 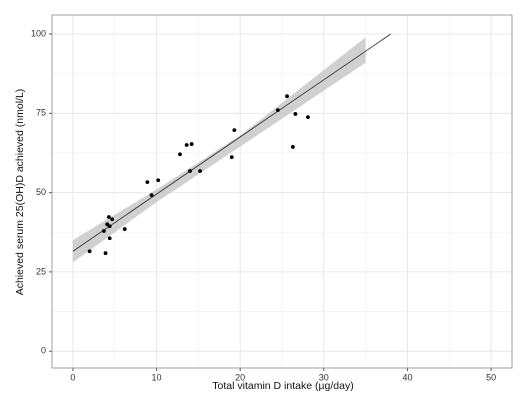 What do you see at coordinates (43, 351) in the screenshot?
I see `y-tick-label: 0` at bounding box center [43, 351].